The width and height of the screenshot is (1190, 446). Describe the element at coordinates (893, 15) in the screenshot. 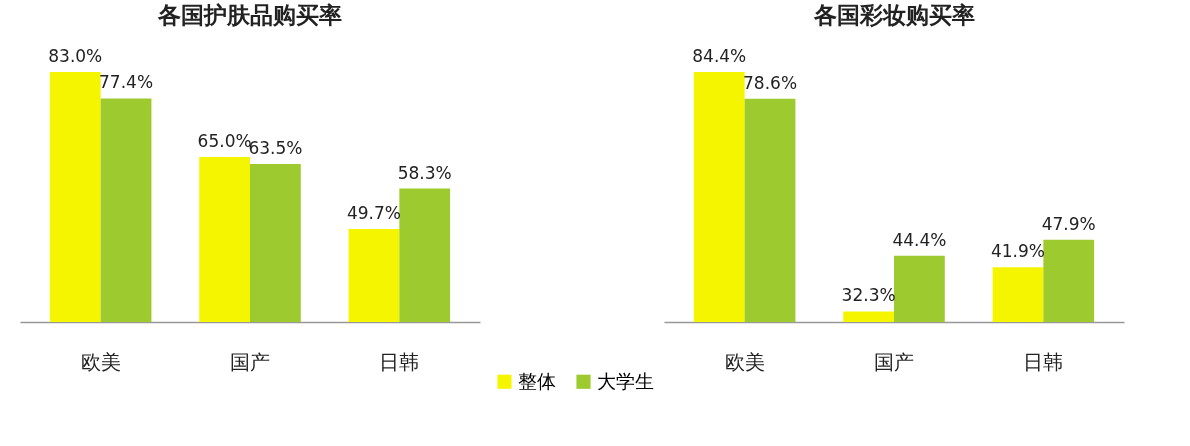

I see `chart-title: 各国彩妆购买率` at that location.